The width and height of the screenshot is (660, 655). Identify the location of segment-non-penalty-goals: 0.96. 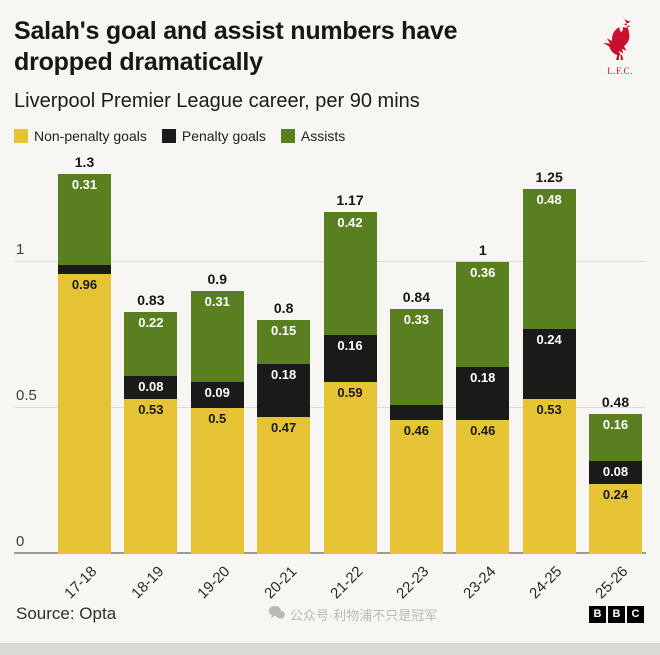
(84, 413).